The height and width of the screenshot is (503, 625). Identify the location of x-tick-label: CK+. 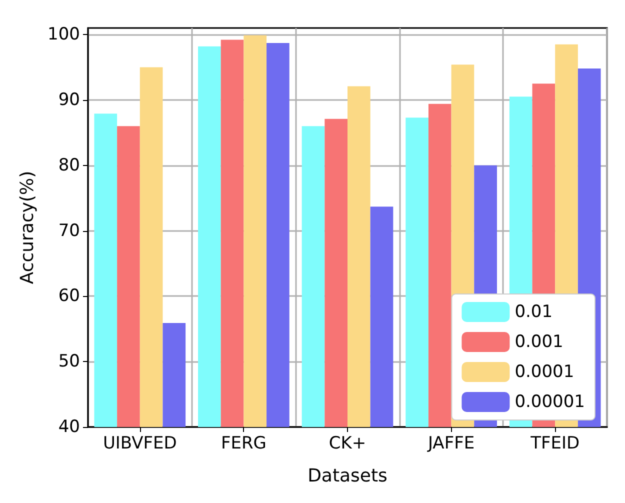
(347, 444).